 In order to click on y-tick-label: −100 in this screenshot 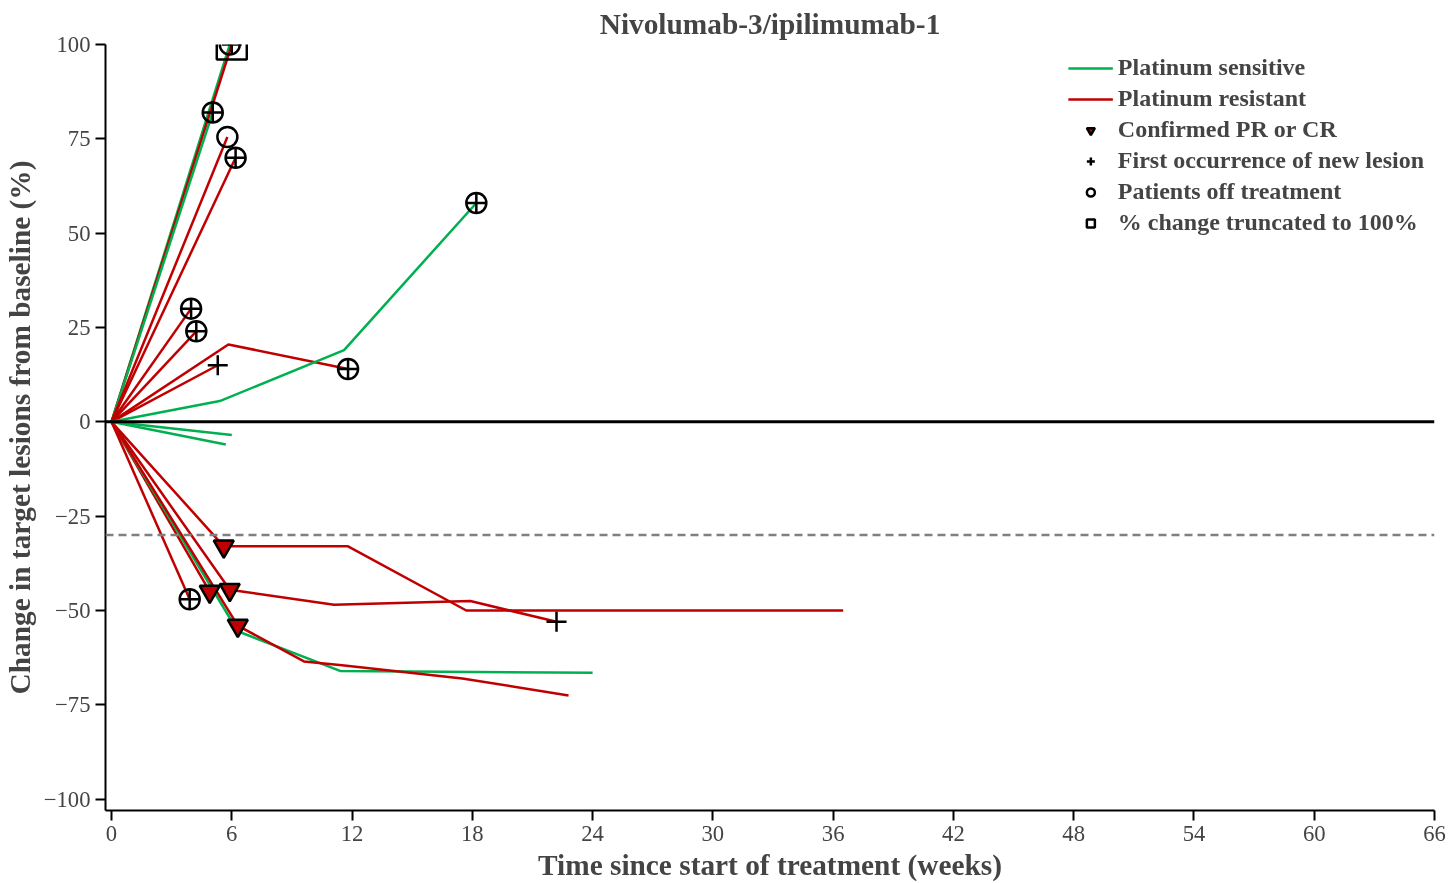, I will do `click(67, 799)`.